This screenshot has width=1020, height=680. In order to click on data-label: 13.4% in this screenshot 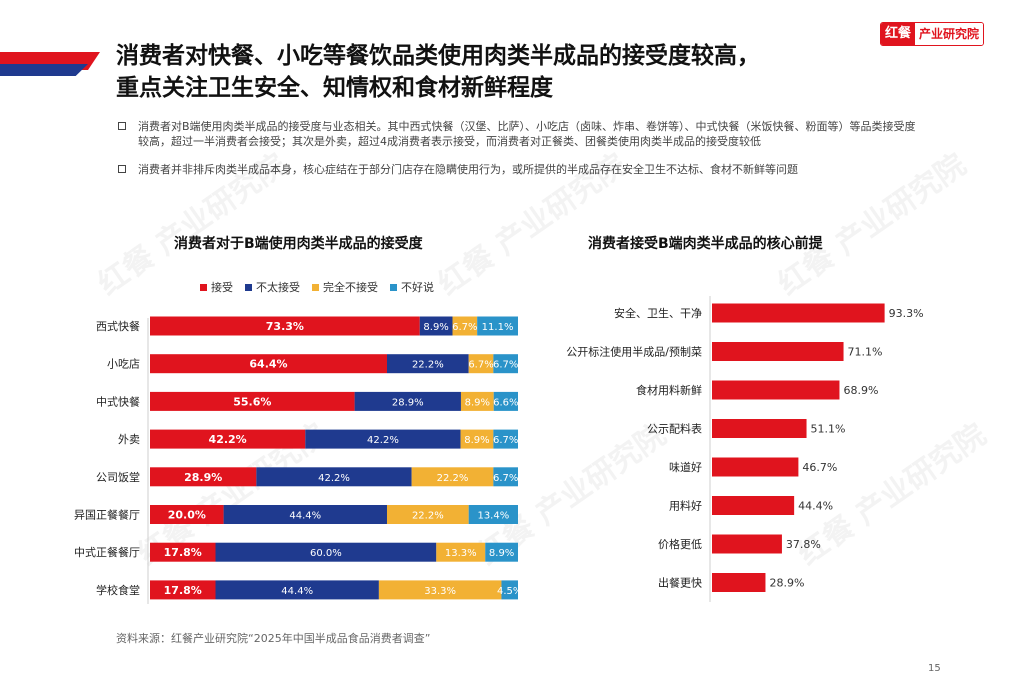, I will do `click(493, 516)`.